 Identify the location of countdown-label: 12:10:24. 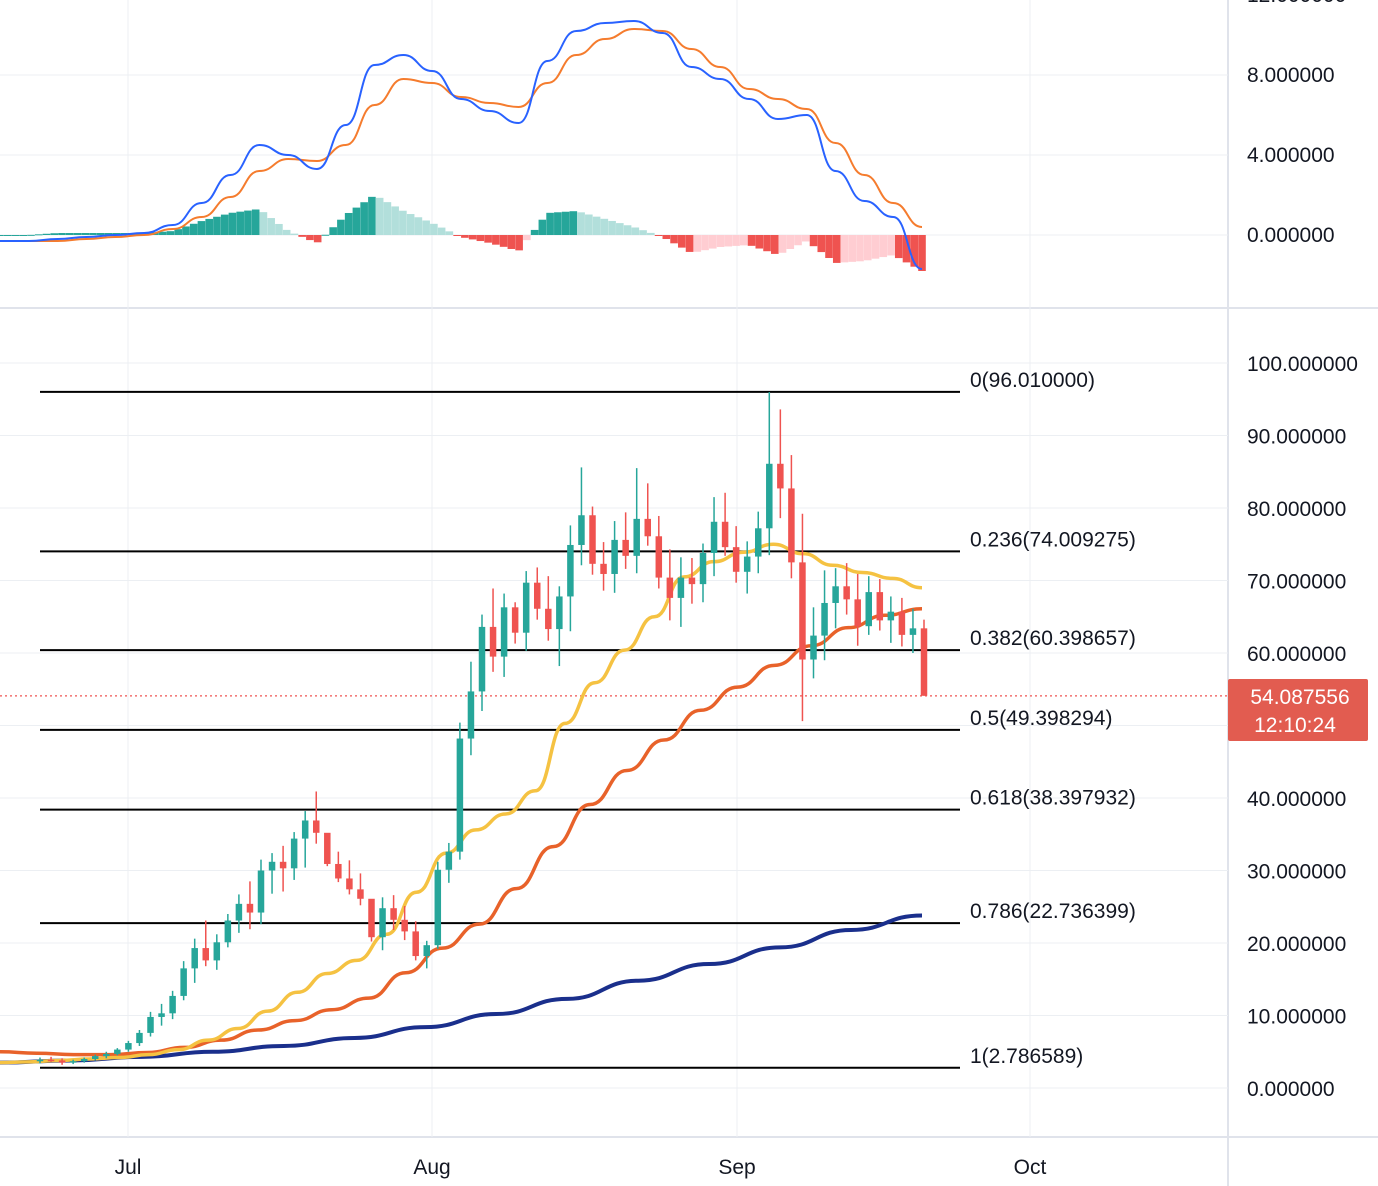
(1295, 725).